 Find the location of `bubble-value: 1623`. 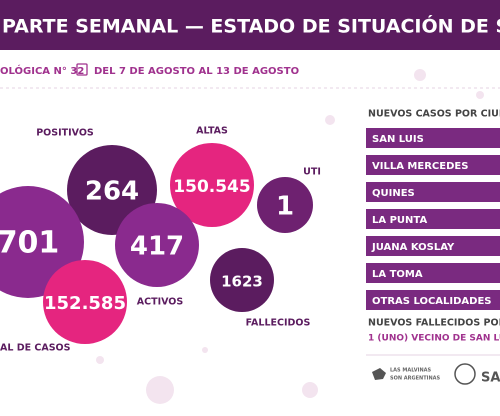

bubble-value: 1623 is located at coordinates (242, 282).